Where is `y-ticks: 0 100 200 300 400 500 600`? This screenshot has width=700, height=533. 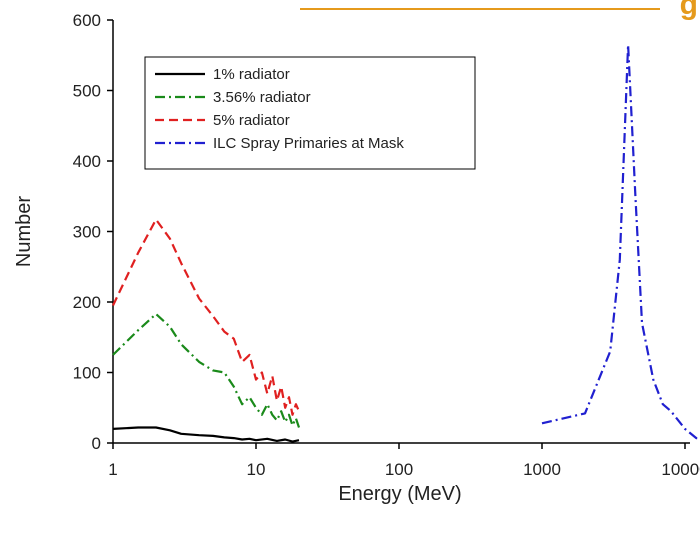 y-ticks: 0 100 200 300 400 500 600 is located at coordinates (93, 232).